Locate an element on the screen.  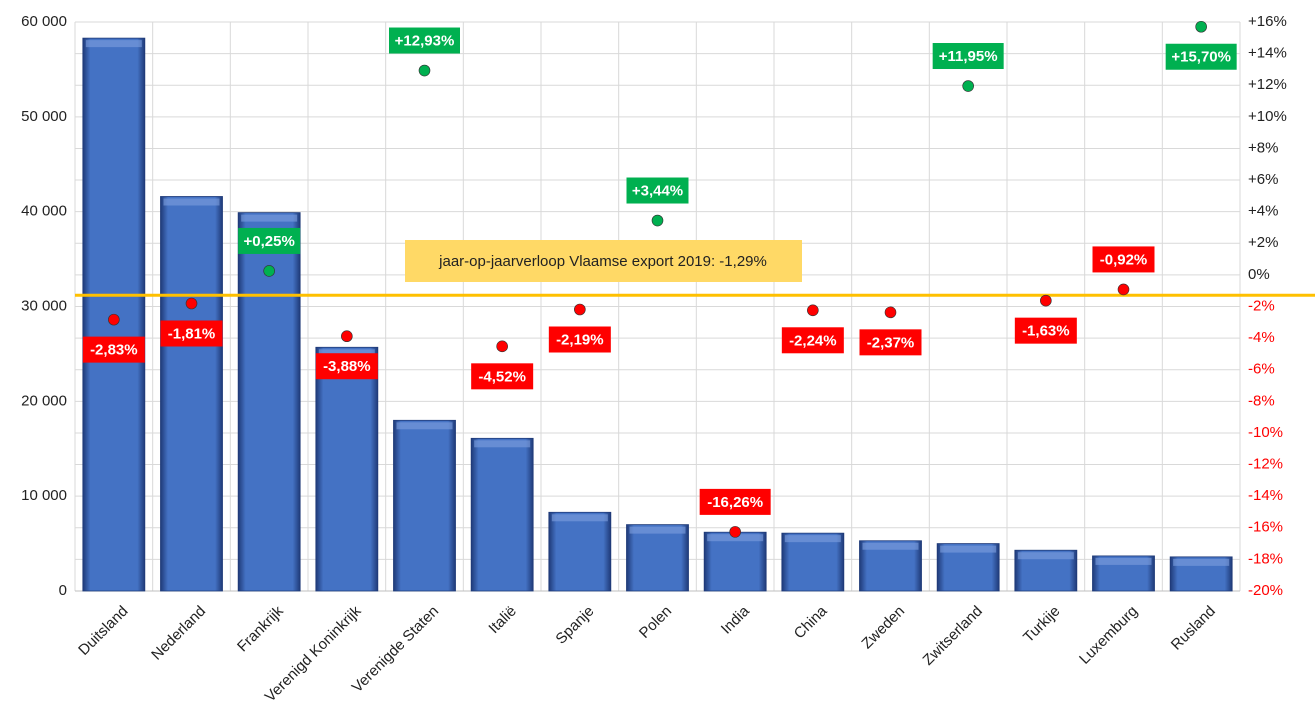
y2-tick-label: +16% is located at coordinates (1267, 21).